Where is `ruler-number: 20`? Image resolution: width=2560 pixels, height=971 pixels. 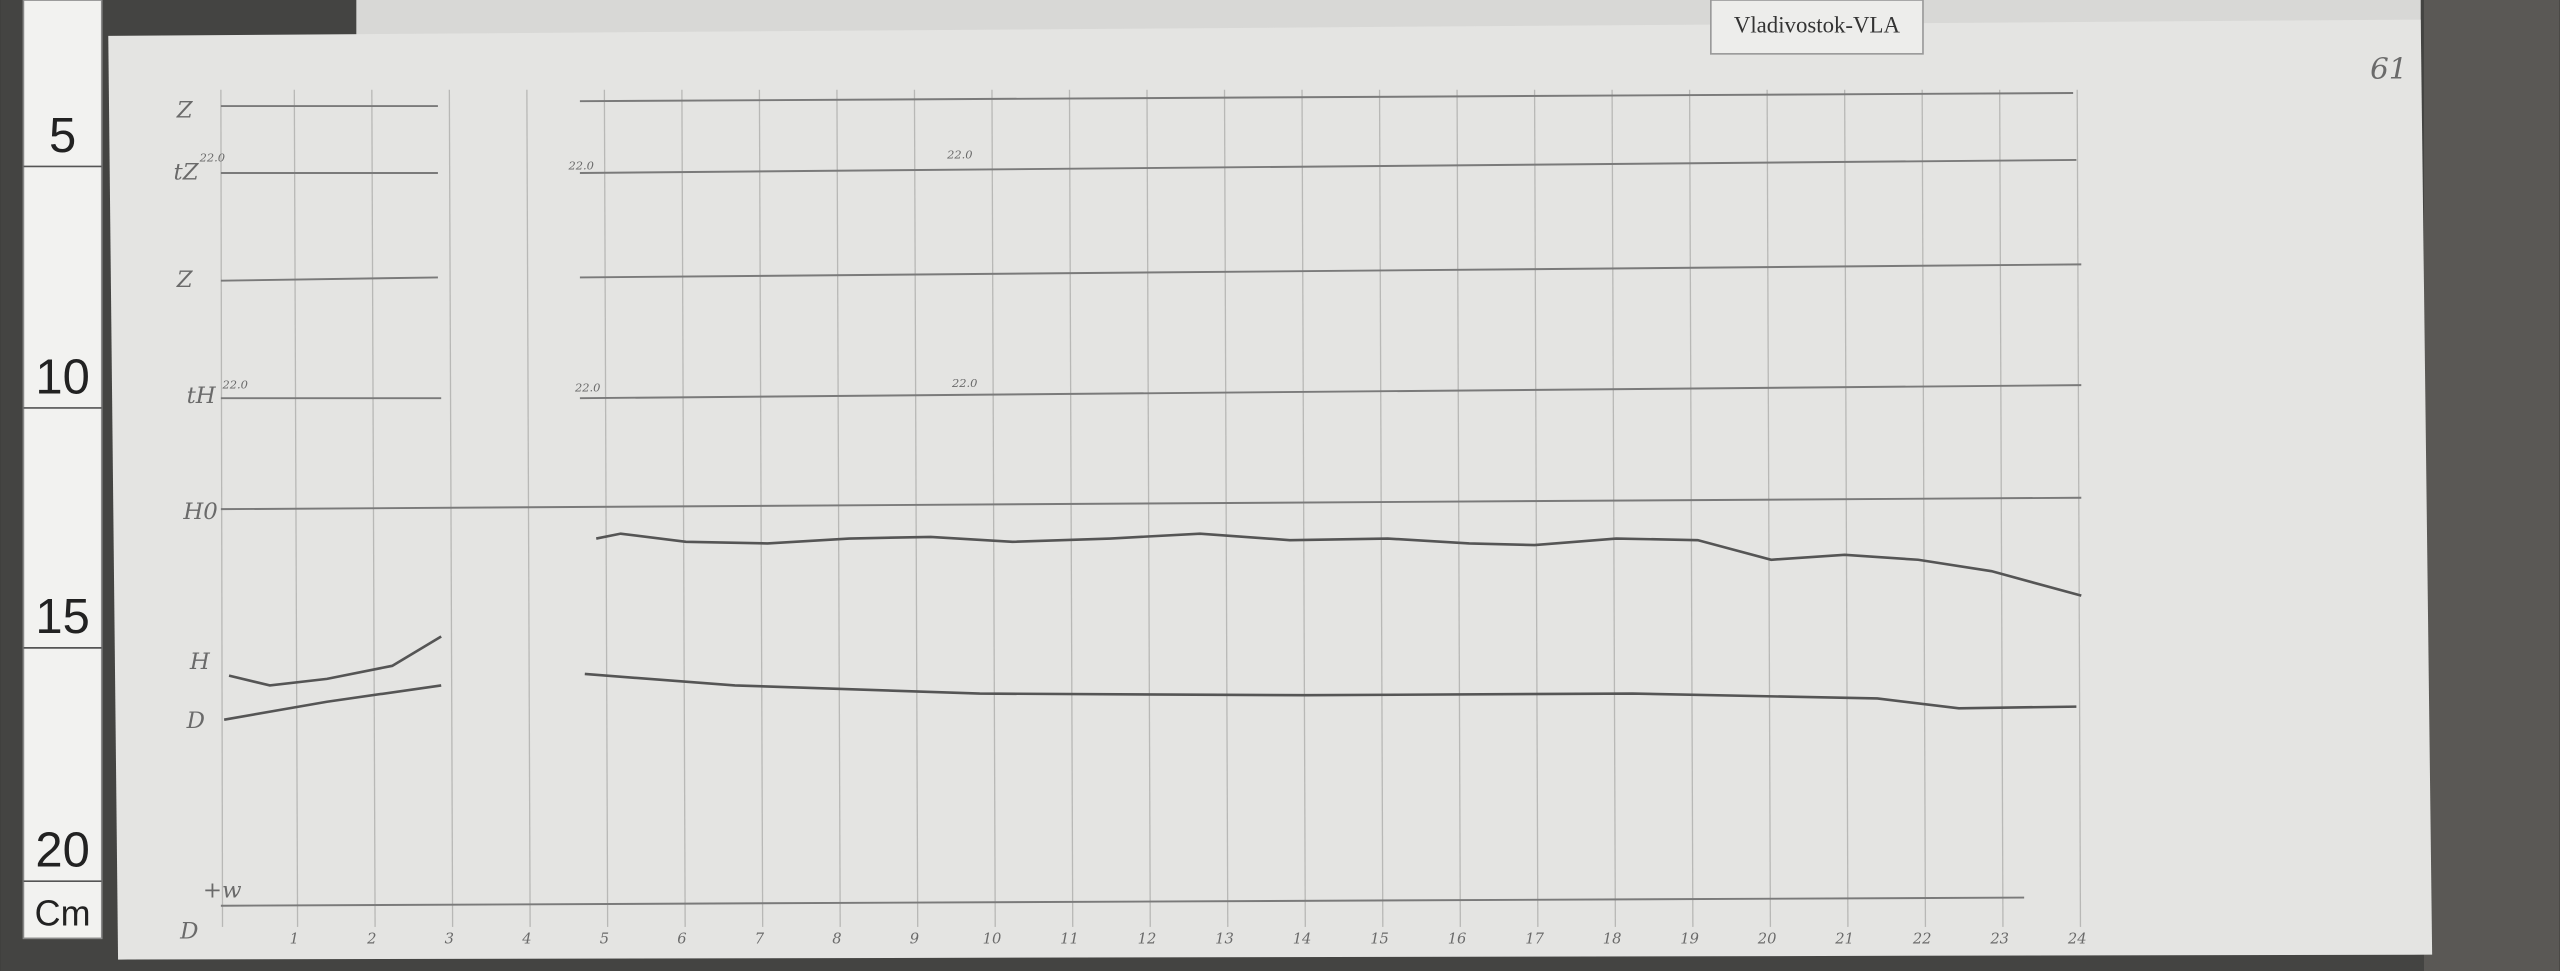 ruler-number: 20 is located at coordinates (62, 851).